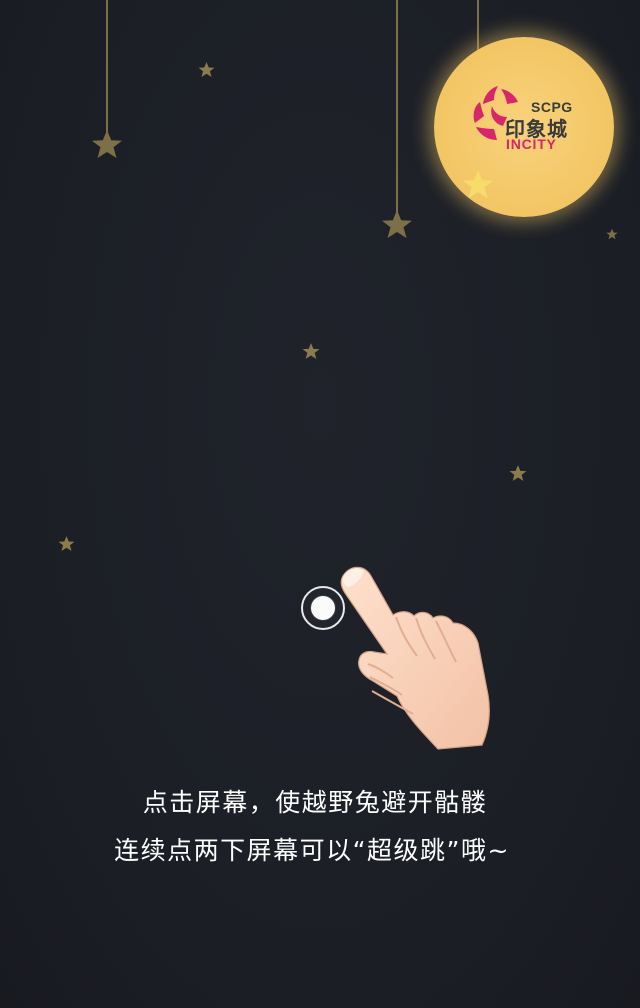  I want to click on star-small-center, so click(311, 351).